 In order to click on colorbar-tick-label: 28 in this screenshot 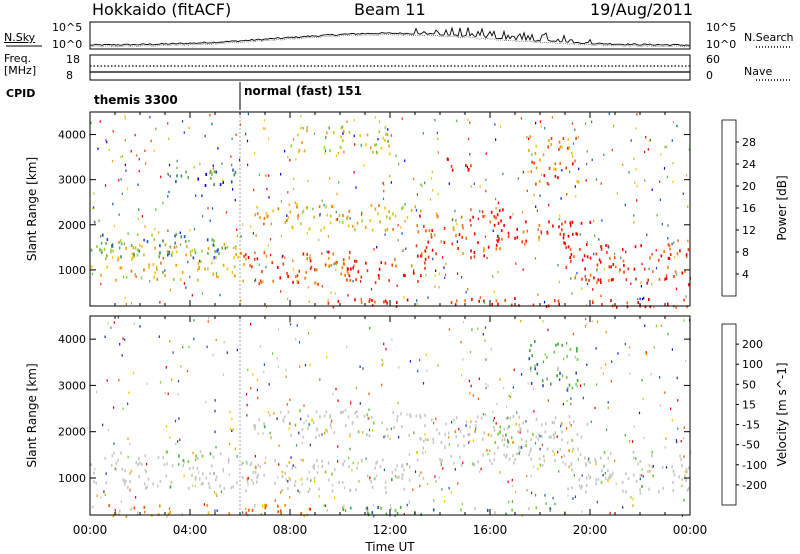, I will do `click(749, 142)`.